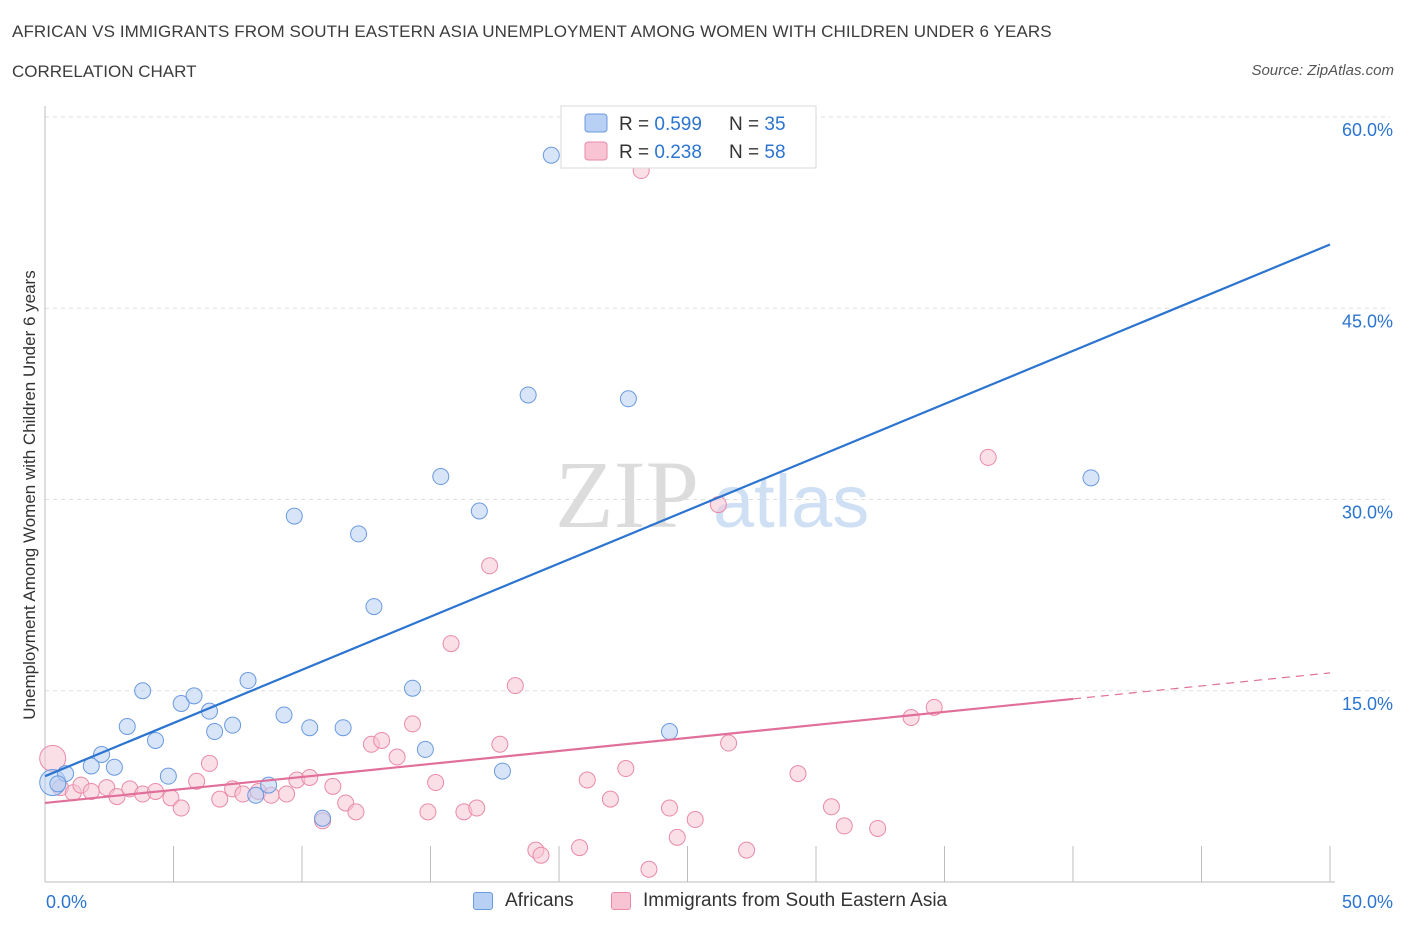 The image size is (1406, 930). What do you see at coordinates (1367, 321) in the screenshot?
I see `y-tick-label: 45.0%` at bounding box center [1367, 321].